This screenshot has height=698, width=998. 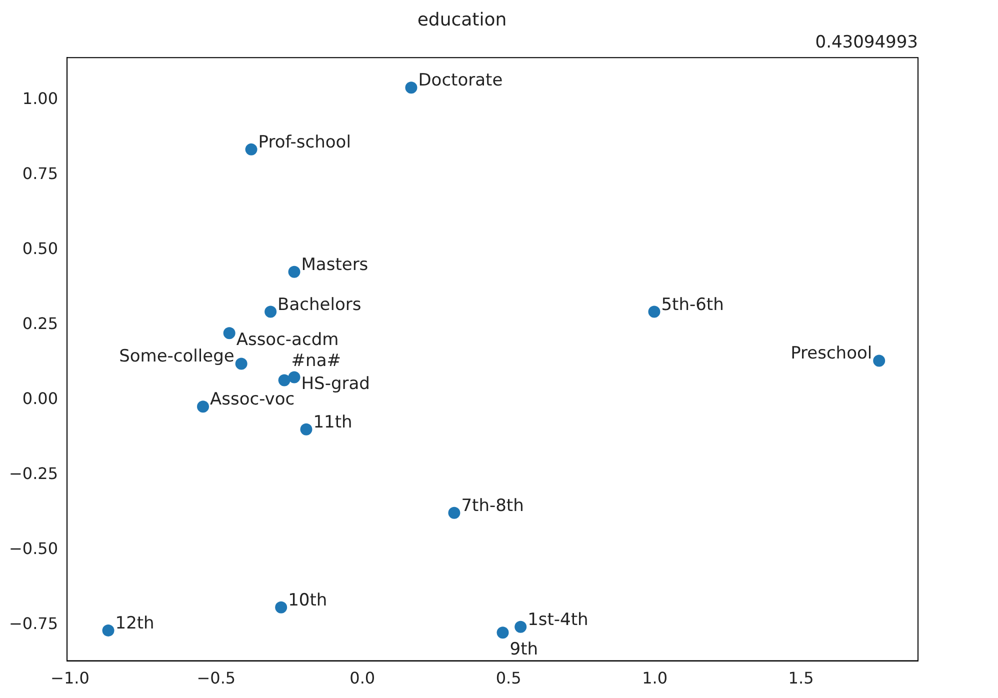 What do you see at coordinates (308, 600) in the screenshot?
I see `annotation: 10th` at bounding box center [308, 600].